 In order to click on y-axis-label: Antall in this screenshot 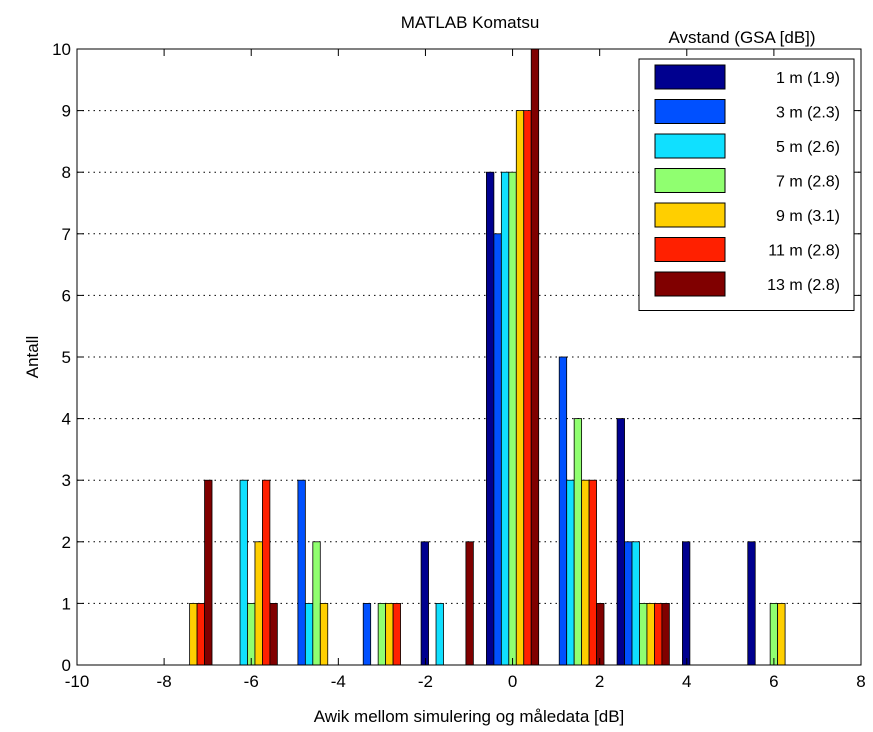, I will do `click(32, 357)`.